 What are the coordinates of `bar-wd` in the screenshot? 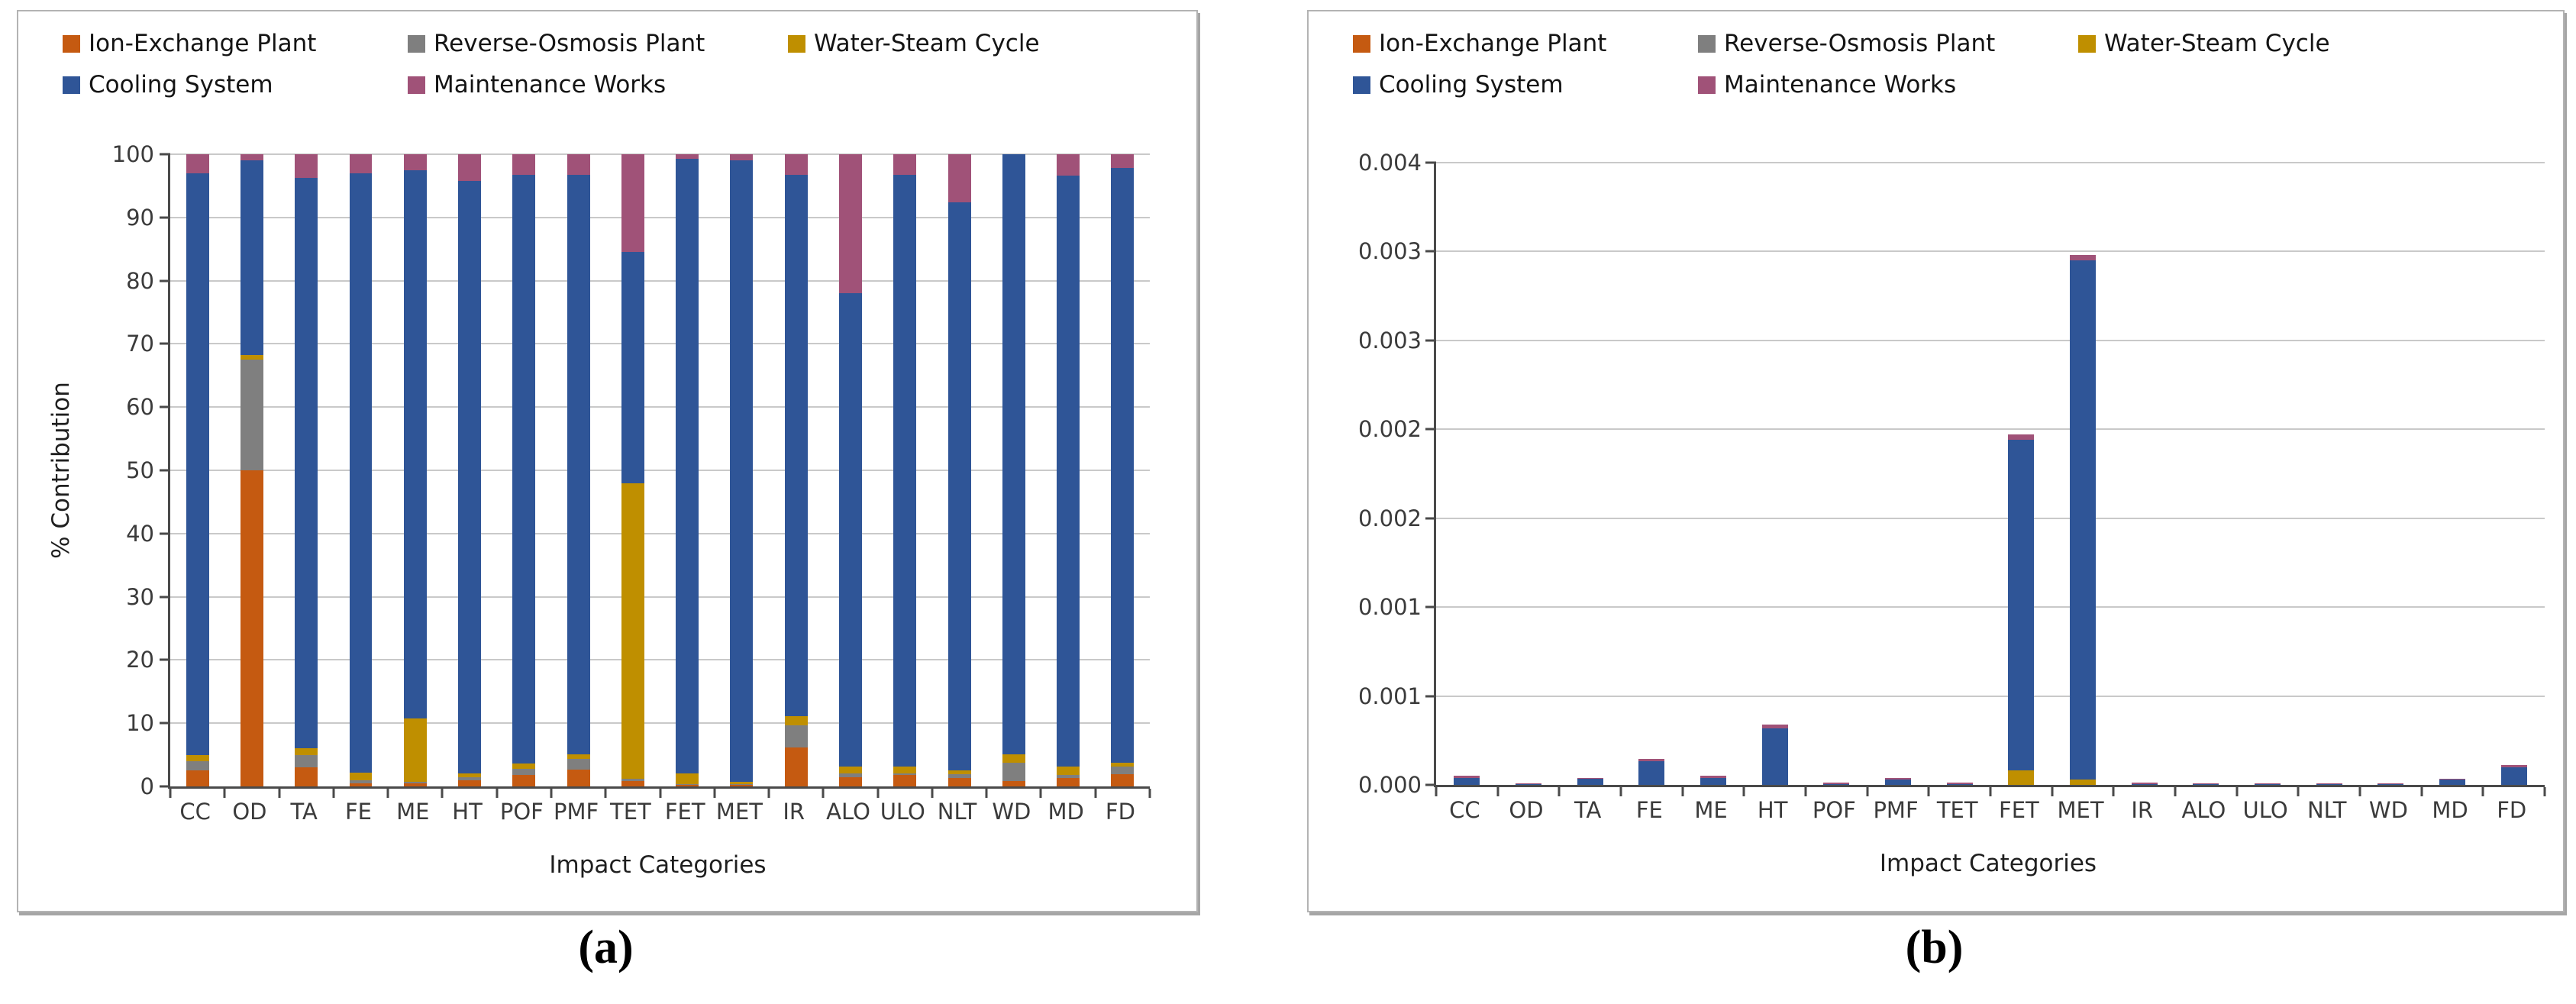 It's located at (2390, 474).